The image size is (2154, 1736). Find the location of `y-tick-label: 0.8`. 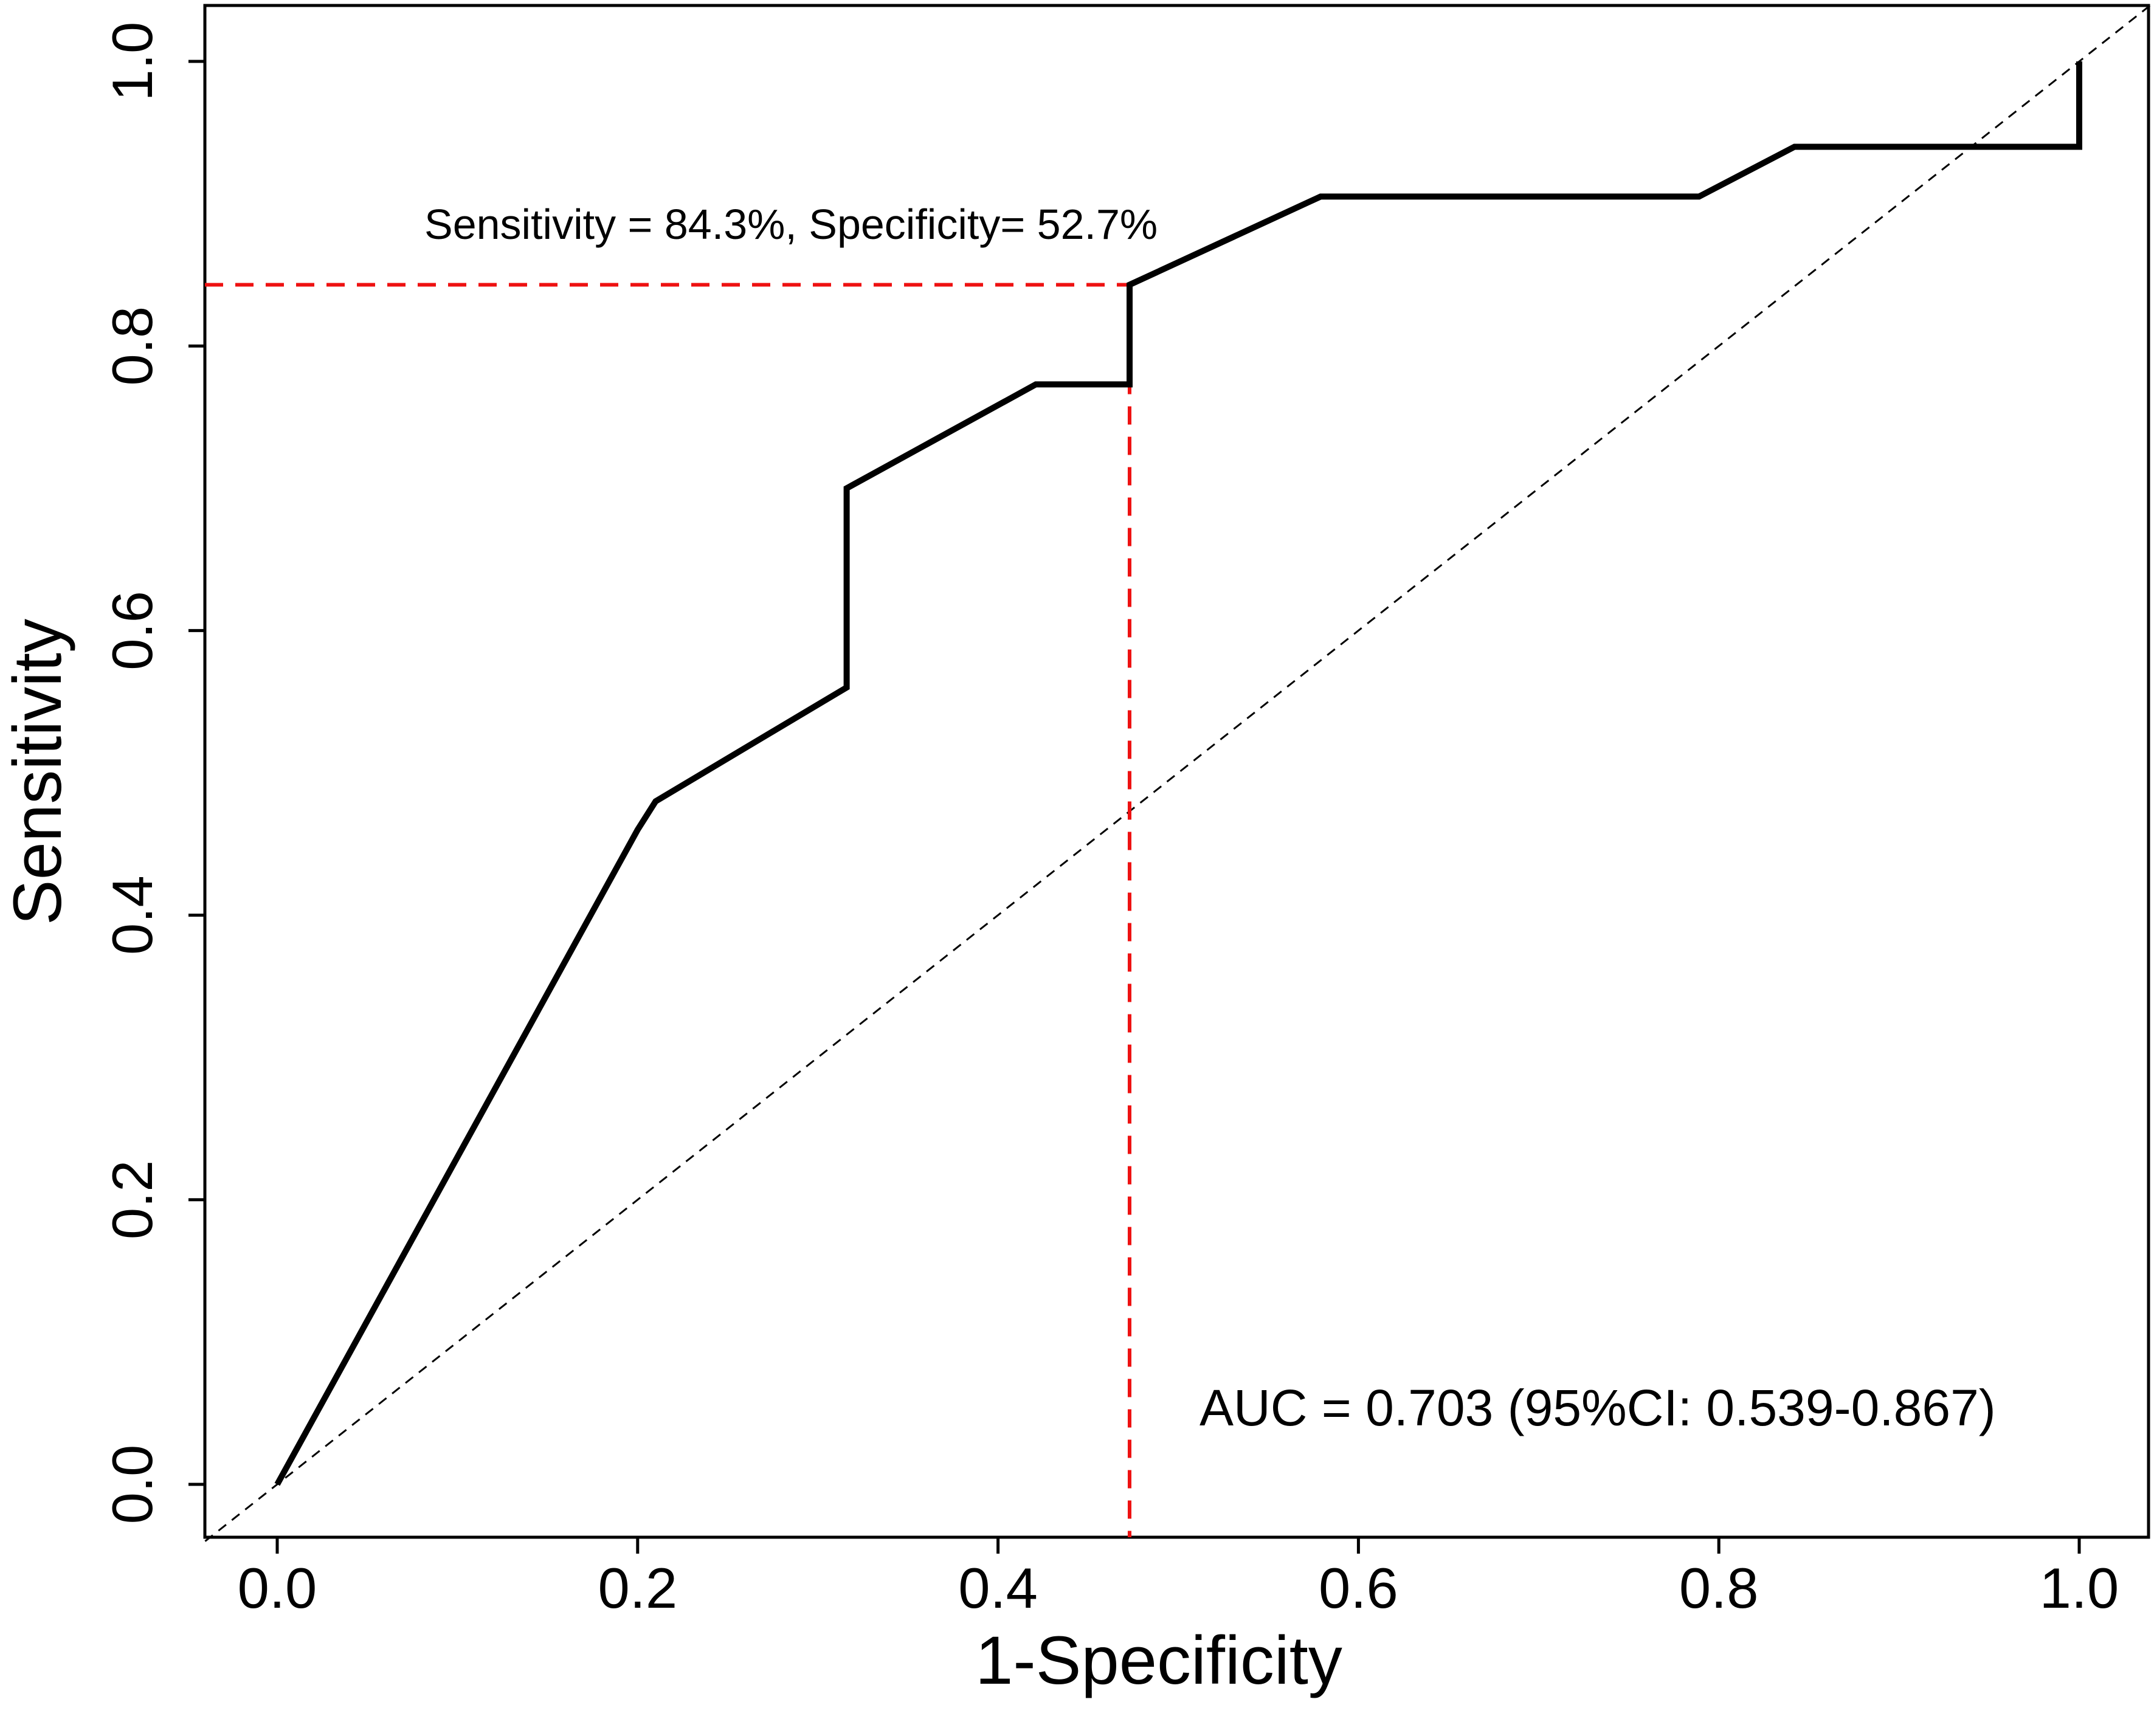

y-tick-label: 0.8 is located at coordinates (132, 346).